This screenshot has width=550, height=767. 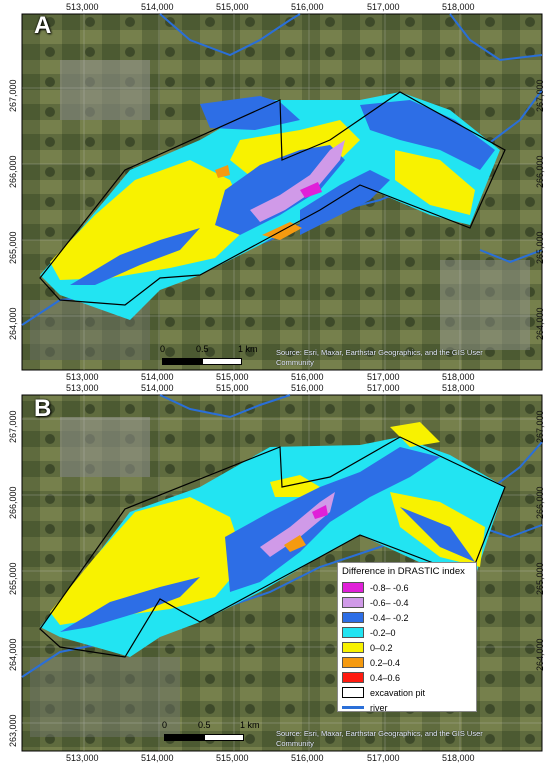 I want to click on legend-item-pit: excavation pit, so click(x=407, y=692).